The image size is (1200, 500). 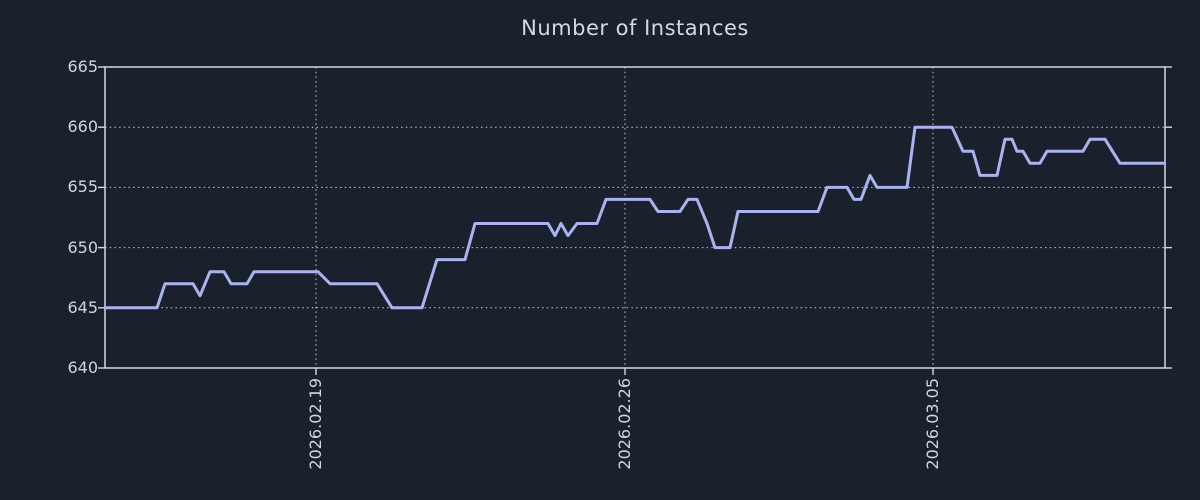 I want to click on y-tick-label: 640, so click(x=82, y=367).